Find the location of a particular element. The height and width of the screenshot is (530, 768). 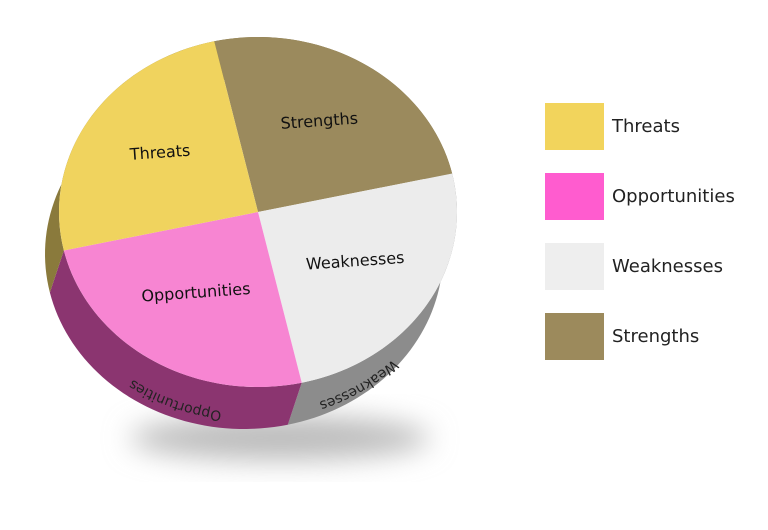

legend-label: Opportunities is located at coordinates (673, 196).